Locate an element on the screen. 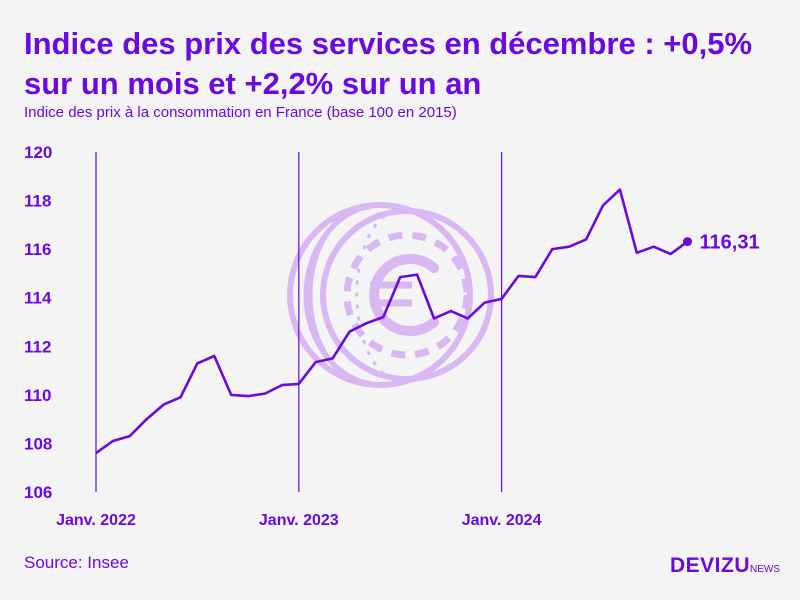 This screenshot has width=800, height=600. y-tick-label: 116 is located at coordinates (37, 249).